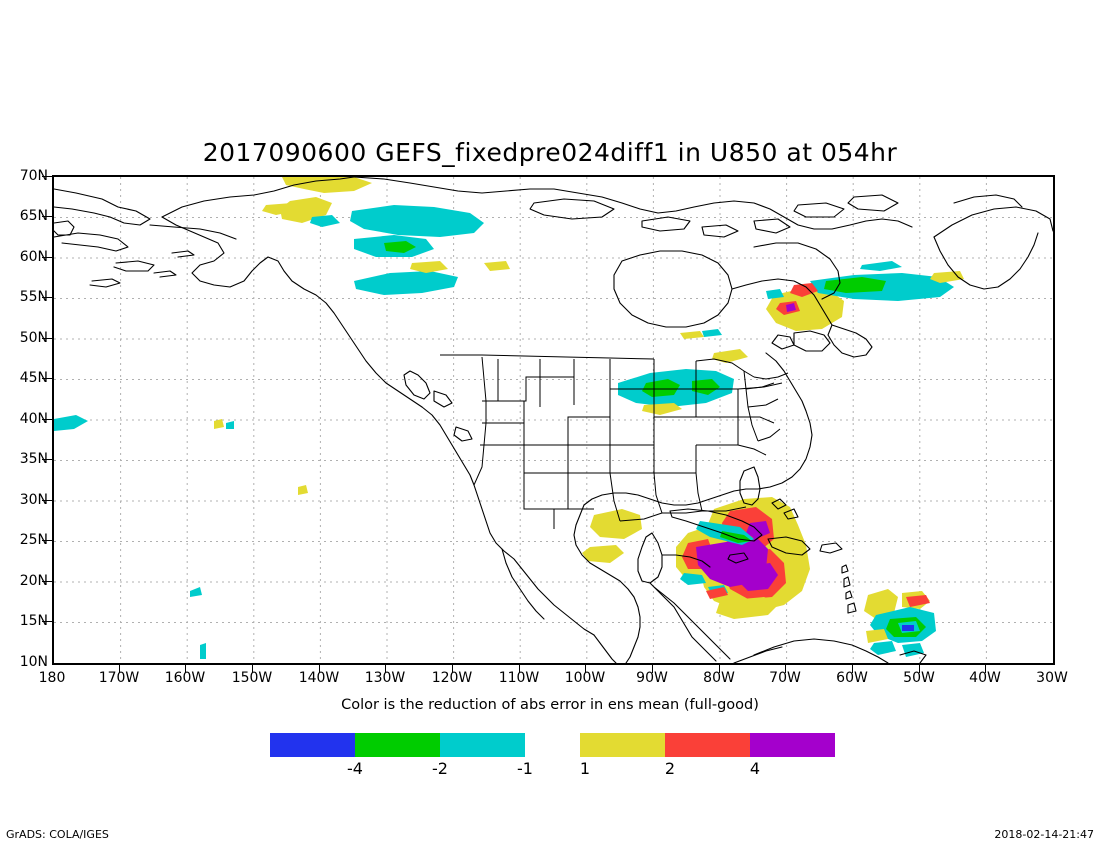 The height and width of the screenshot is (850, 1100). I want to click on xtick-label: 110W, so click(519, 678).